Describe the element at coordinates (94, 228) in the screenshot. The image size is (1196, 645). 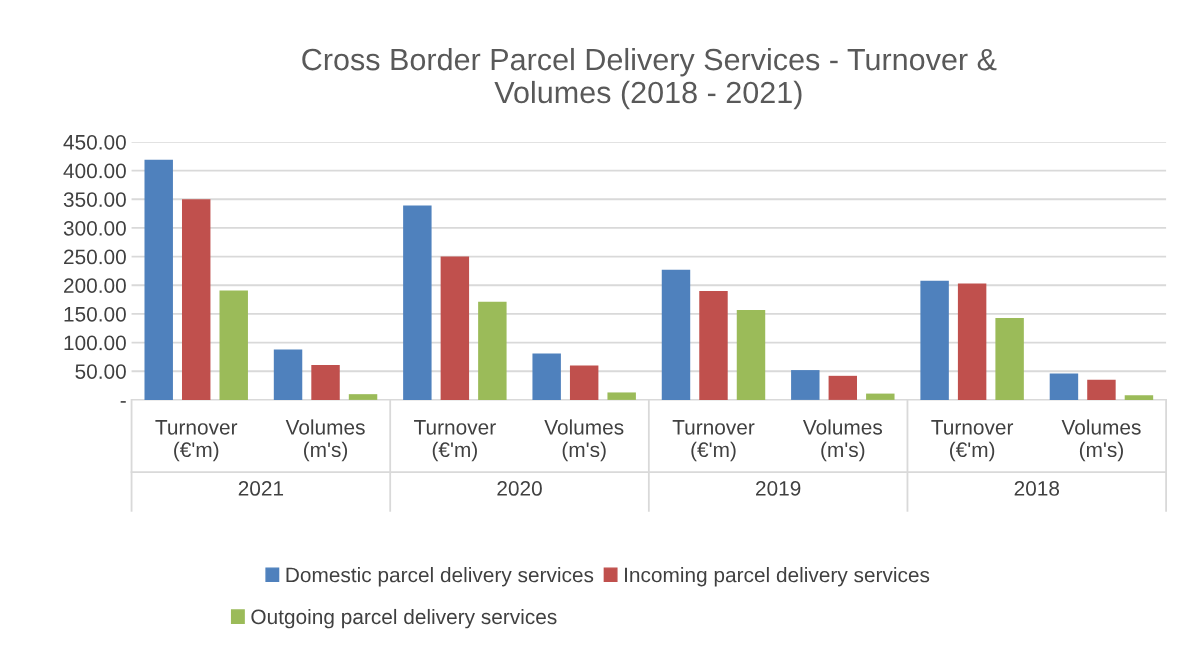
I see `y-tick-label: 300.00` at that location.